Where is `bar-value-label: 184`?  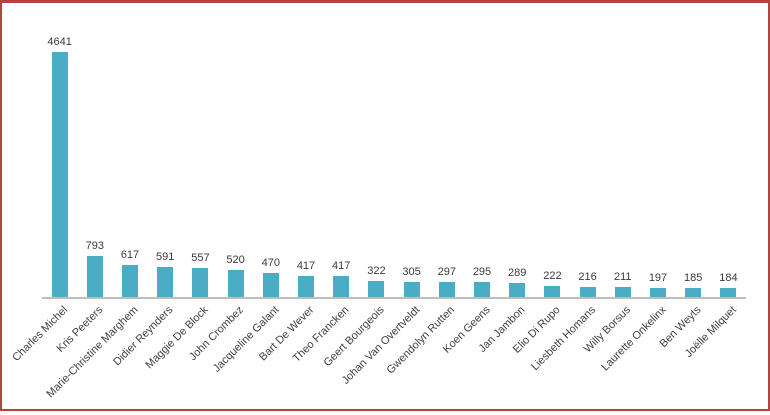 bar-value-label: 184 is located at coordinates (728, 278).